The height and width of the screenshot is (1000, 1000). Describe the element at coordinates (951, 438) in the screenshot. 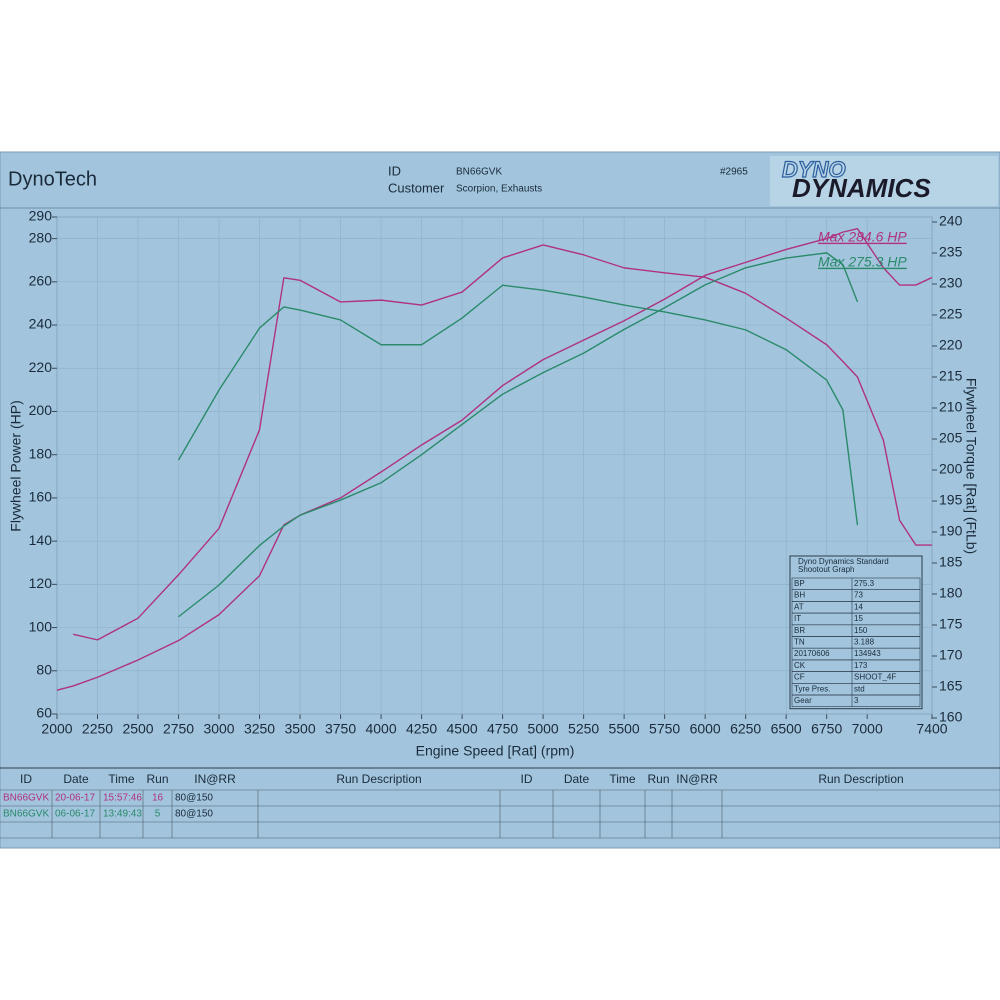

I see `y2-tick-label: 205` at that location.